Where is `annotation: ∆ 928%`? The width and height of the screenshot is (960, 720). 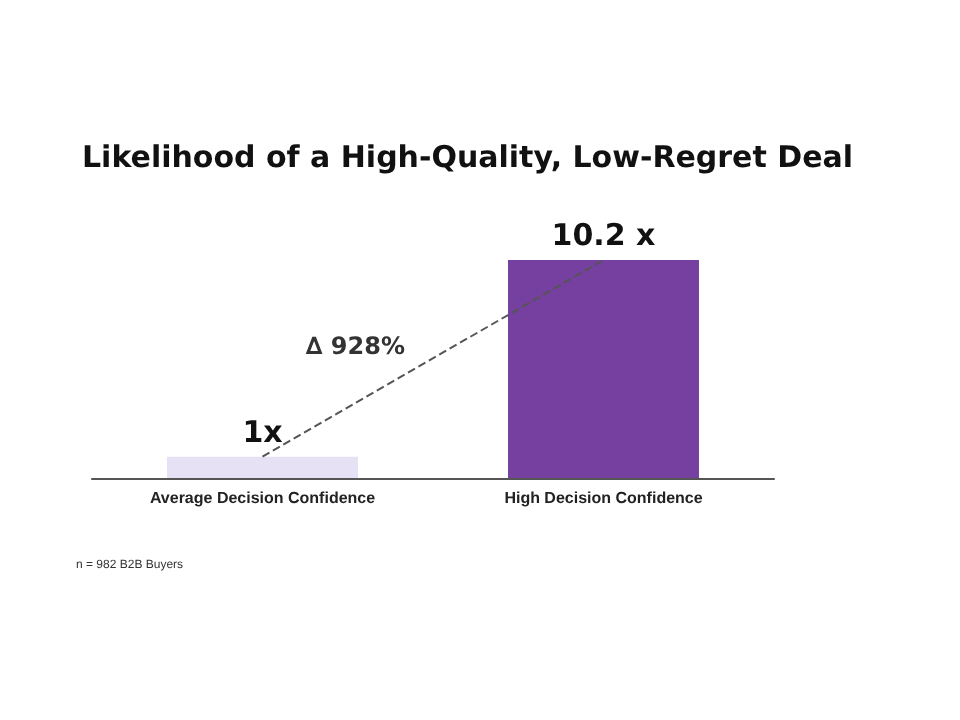 annotation: ∆ 928% is located at coordinates (355, 346).